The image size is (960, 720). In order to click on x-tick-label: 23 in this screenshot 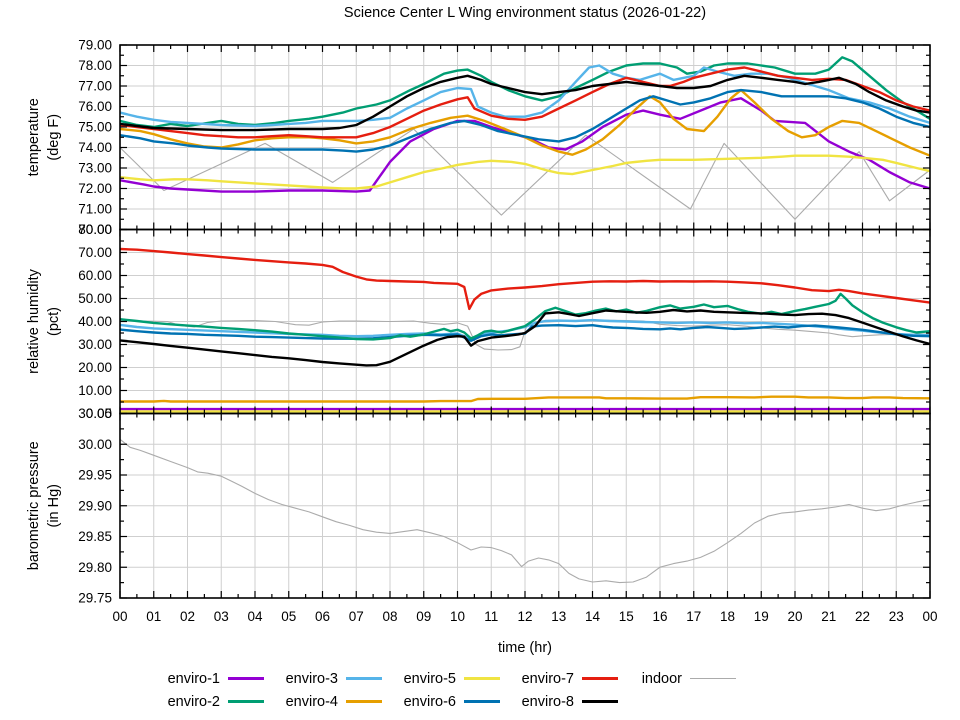, I will do `click(896, 616)`.